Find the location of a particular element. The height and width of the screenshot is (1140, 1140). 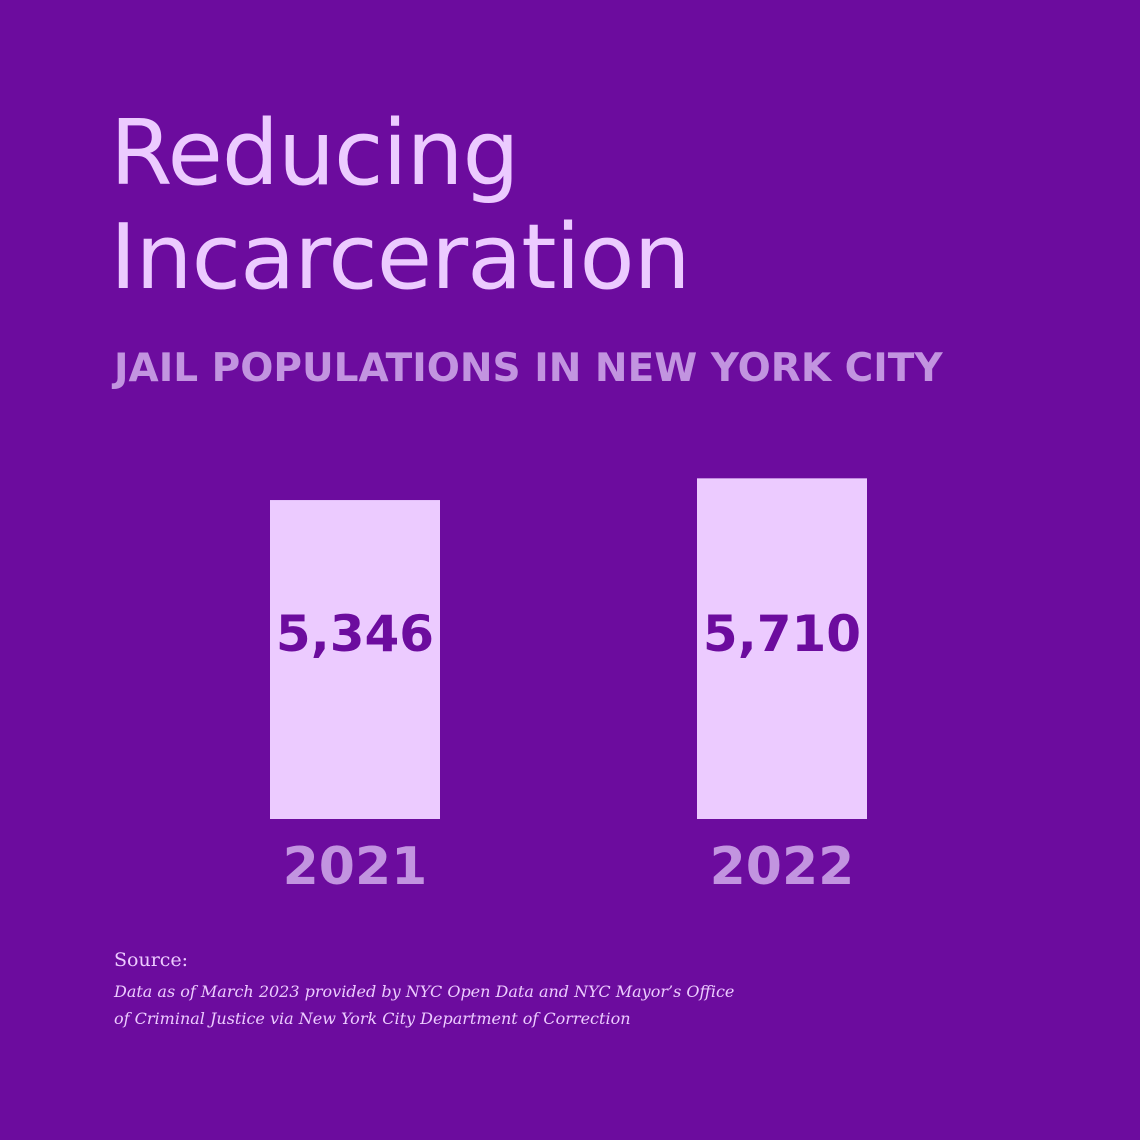

chart-subtitle: JAIL POPULATIONS IN NEW YORK CITY is located at coordinates (528, 368).